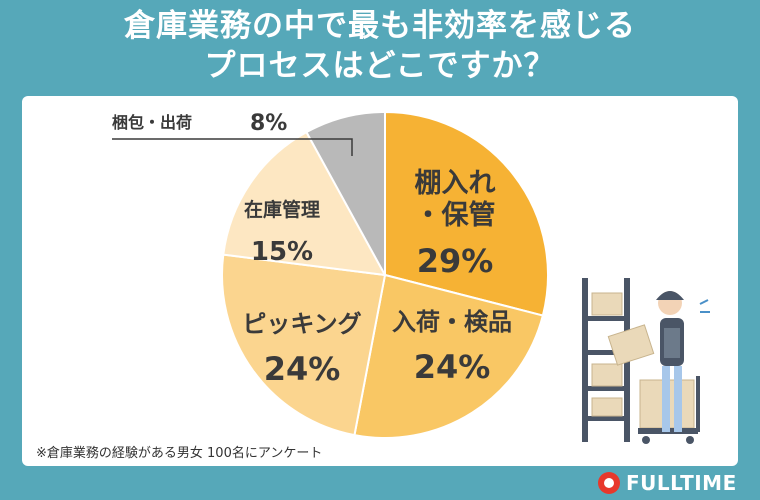  I want to click on slice-value-label: 29%, so click(455, 261).